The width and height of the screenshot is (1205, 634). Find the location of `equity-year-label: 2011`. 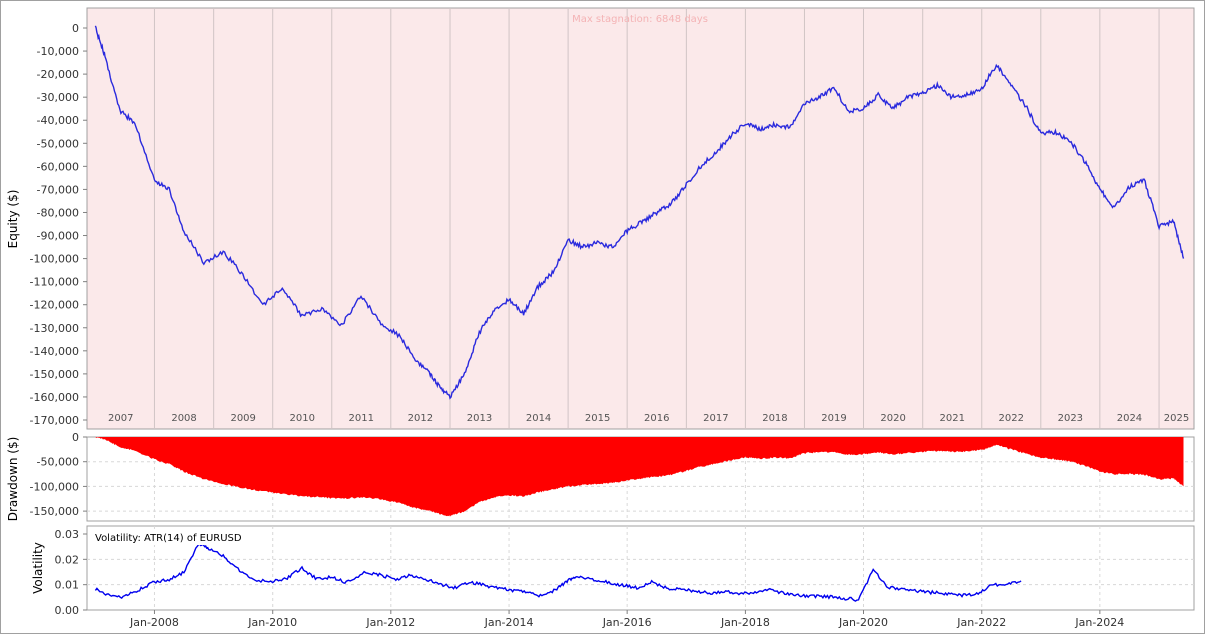

equity-year-label: 2011 is located at coordinates (361, 418).